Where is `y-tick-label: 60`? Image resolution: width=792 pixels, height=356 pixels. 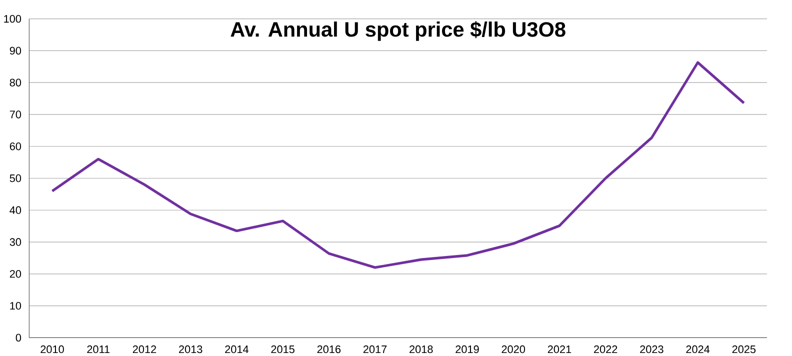
y-tick-label: 60 is located at coordinates (16, 146).